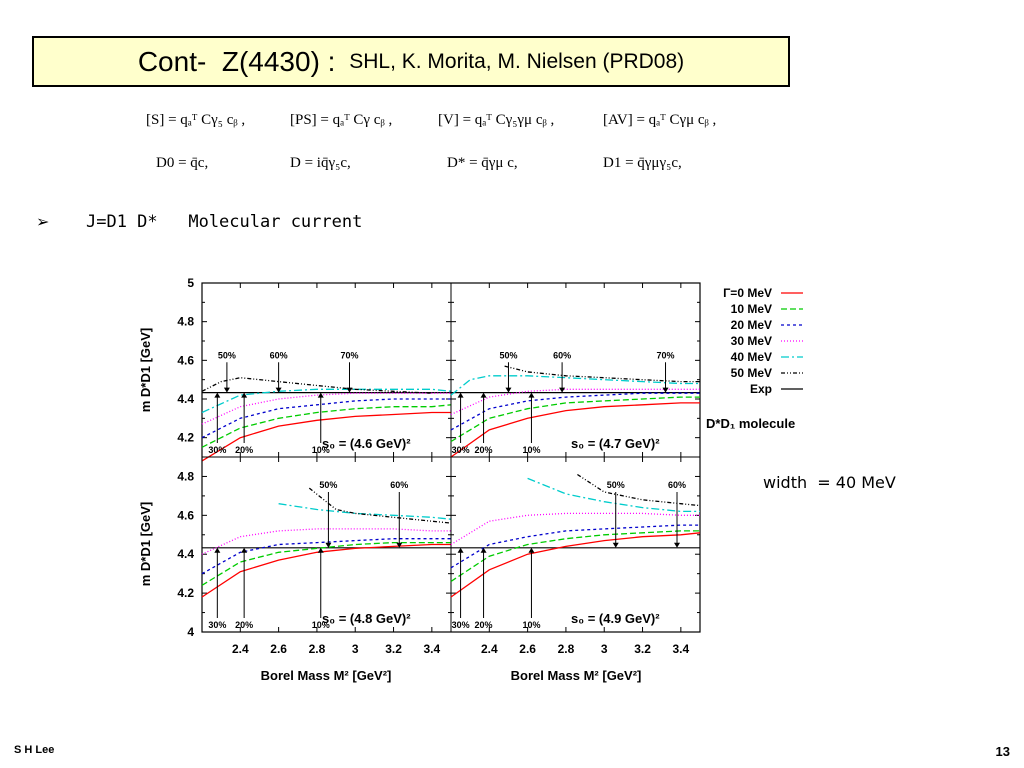 The image size is (1024, 768). What do you see at coordinates (615, 618) in the screenshot?
I see `s0-label: s₀ = (4.9 GeV)²` at bounding box center [615, 618].